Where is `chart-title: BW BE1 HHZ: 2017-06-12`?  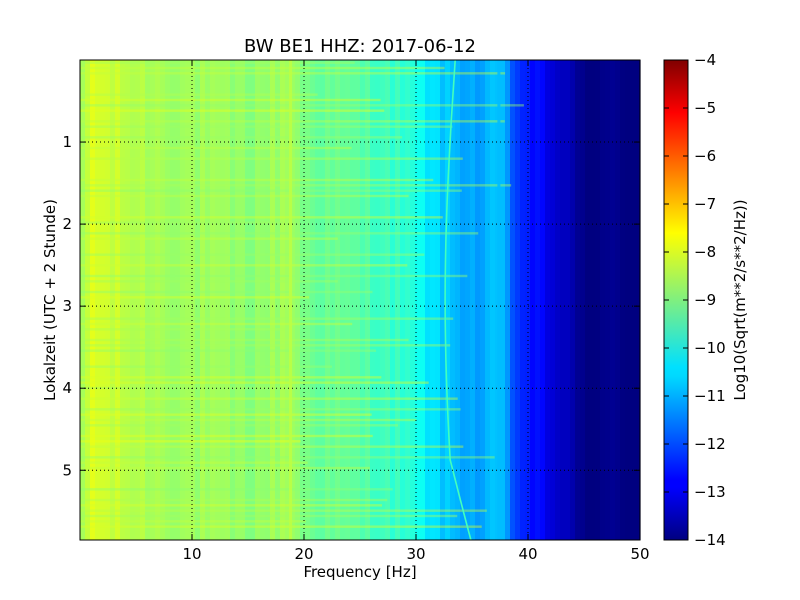 chart-title: BW BE1 HHZ: 2017-06-12 is located at coordinates (360, 46).